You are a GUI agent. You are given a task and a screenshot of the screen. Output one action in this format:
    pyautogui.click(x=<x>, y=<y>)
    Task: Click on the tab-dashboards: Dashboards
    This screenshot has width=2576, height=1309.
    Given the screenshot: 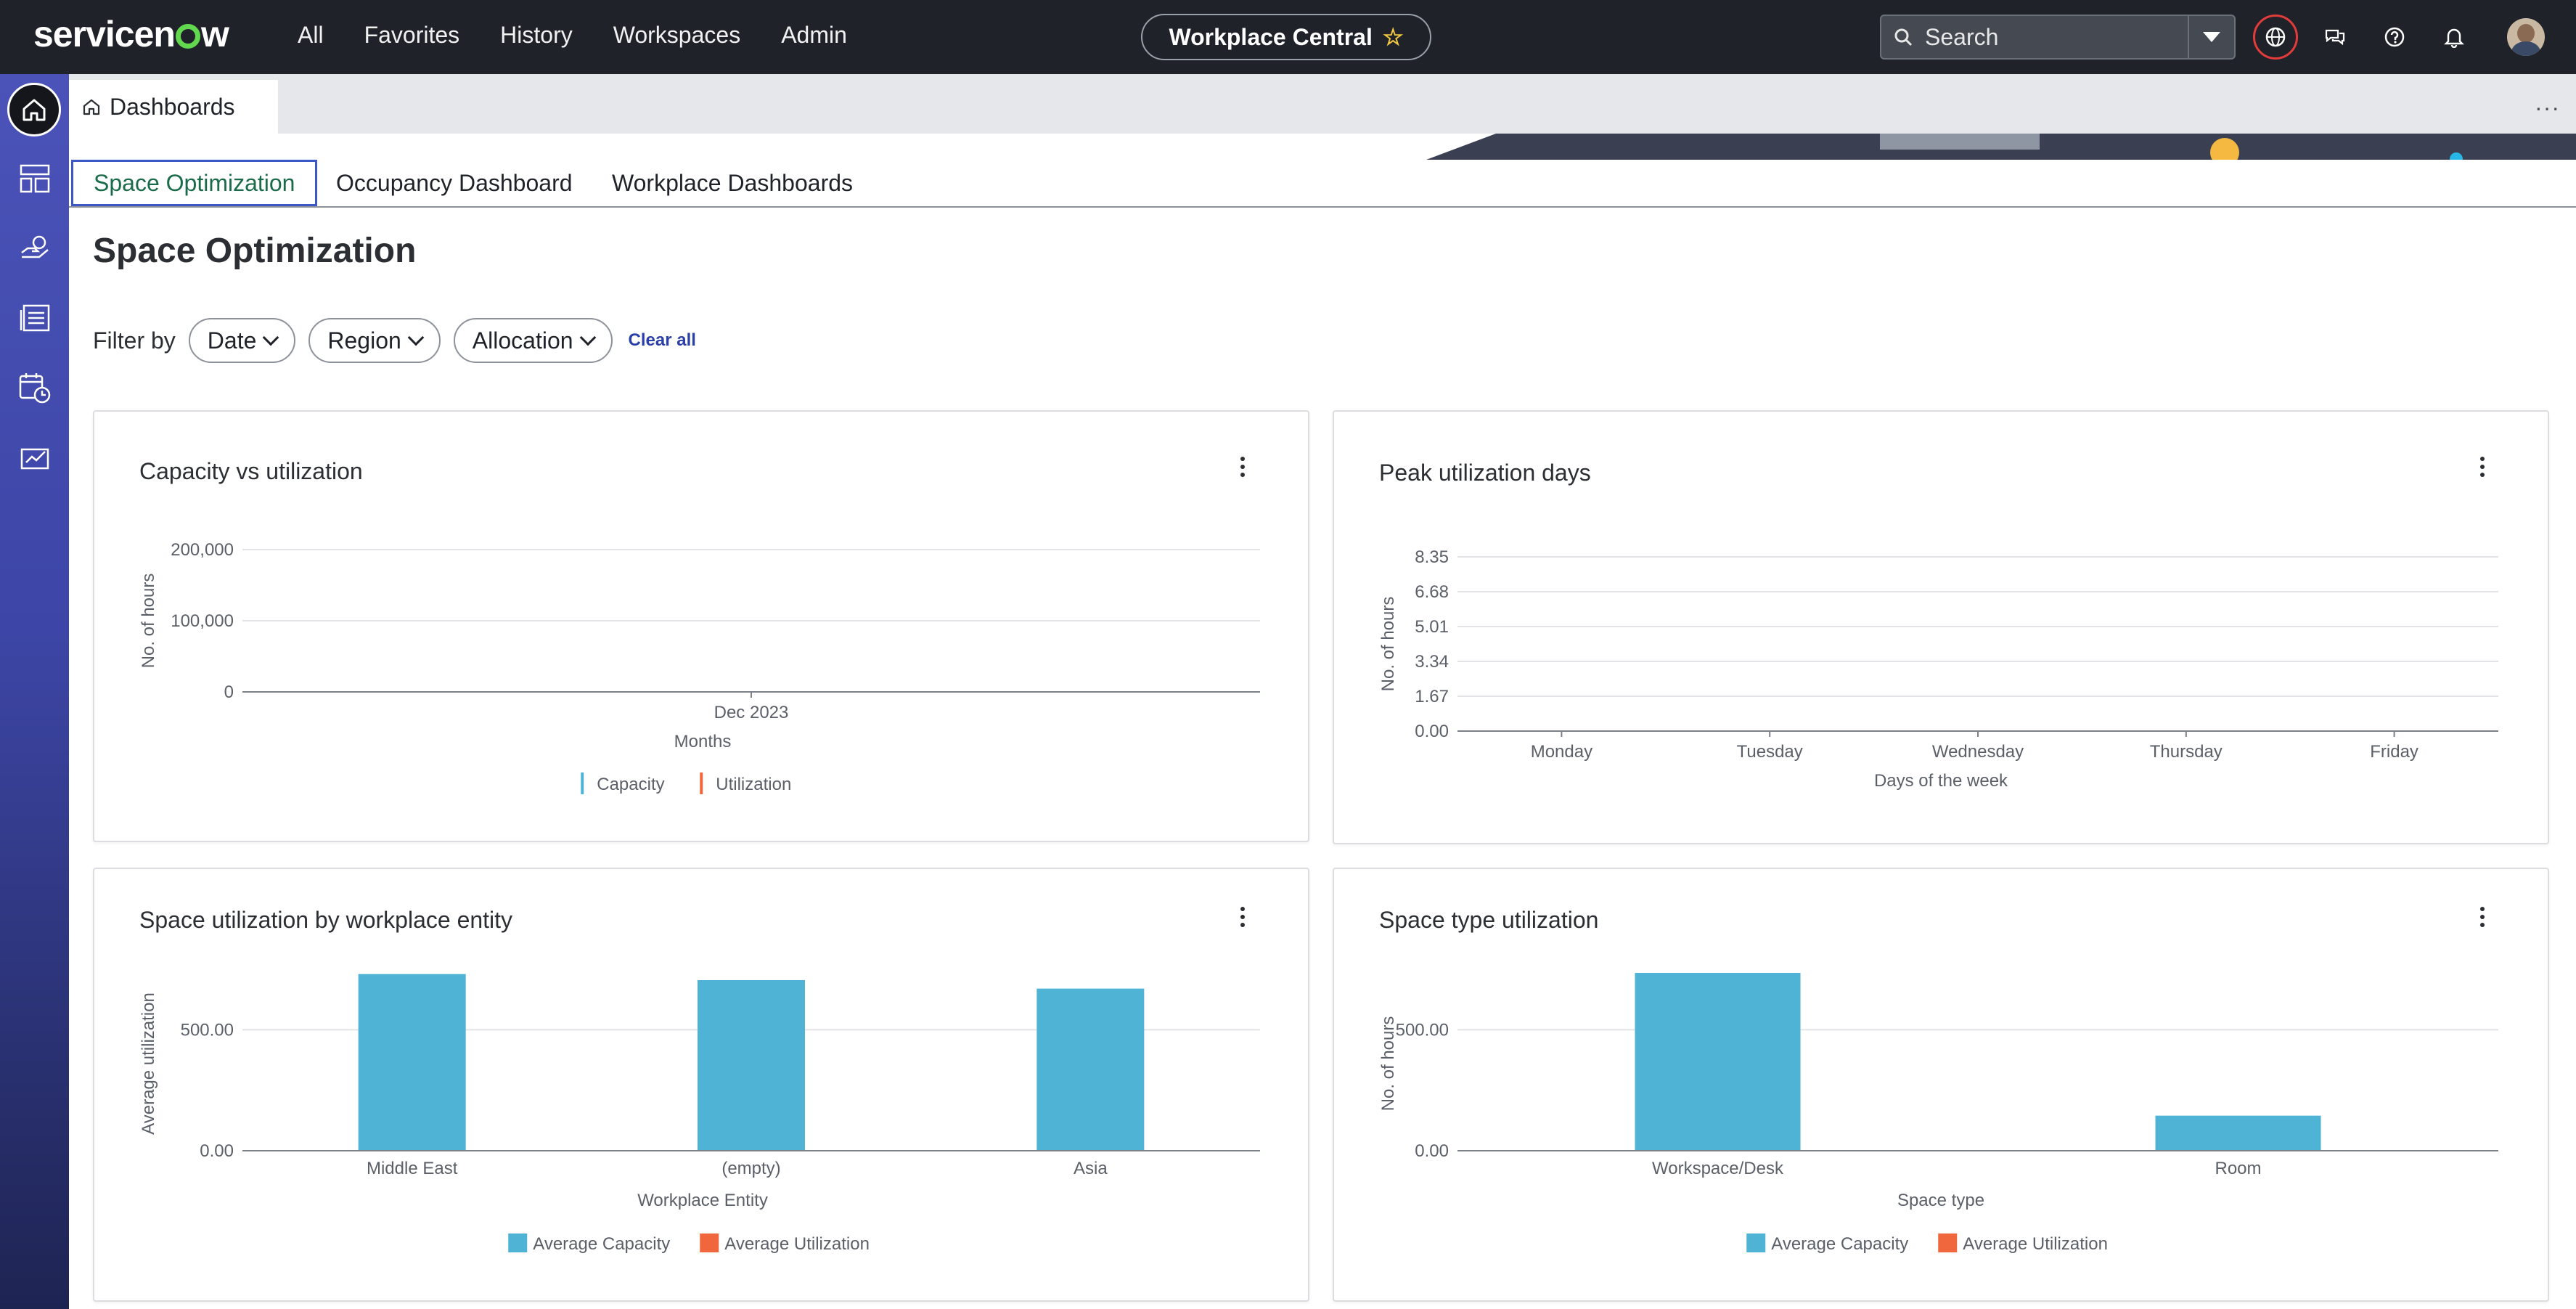 What is the action you would take?
    pyautogui.click(x=174, y=107)
    